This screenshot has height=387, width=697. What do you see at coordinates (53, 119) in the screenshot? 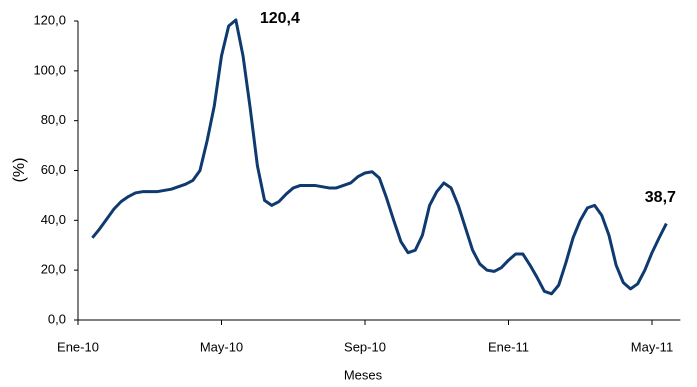
I see `y-tick-label: 80,0` at bounding box center [53, 119].